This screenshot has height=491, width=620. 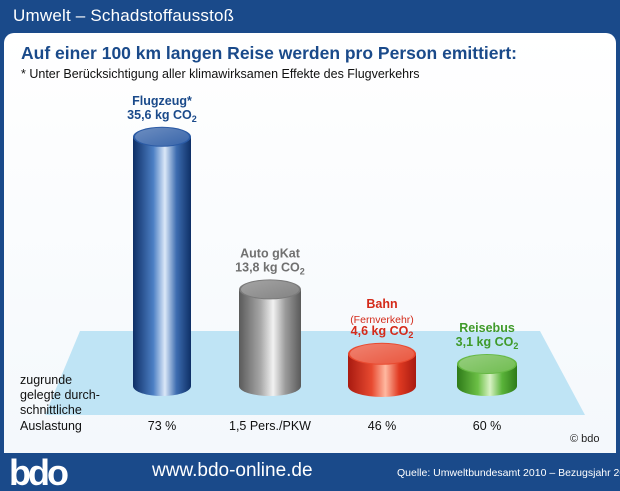 I want to click on bar-auto, so click(x=270, y=342).